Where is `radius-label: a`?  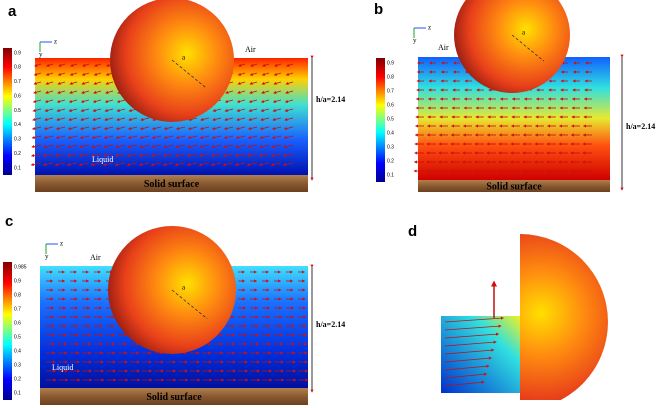 radius-label: a is located at coordinates (524, 33).